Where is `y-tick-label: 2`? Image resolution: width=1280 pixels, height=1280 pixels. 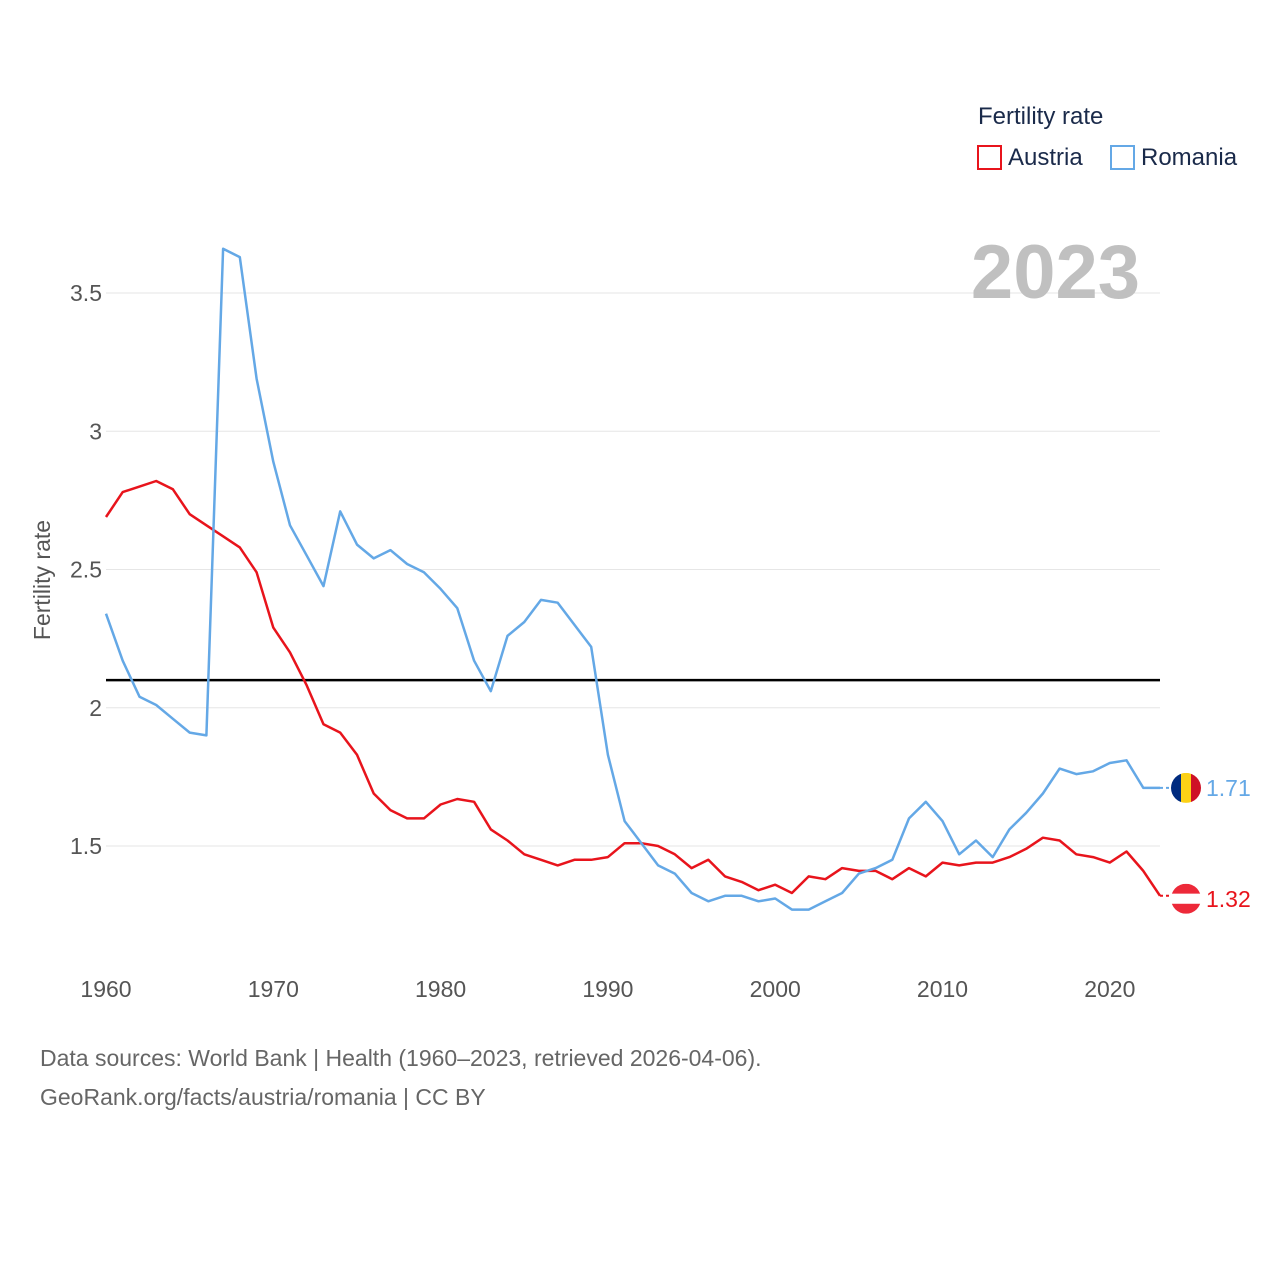 y-tick-label: 2 is located at coordinates (95, 708).